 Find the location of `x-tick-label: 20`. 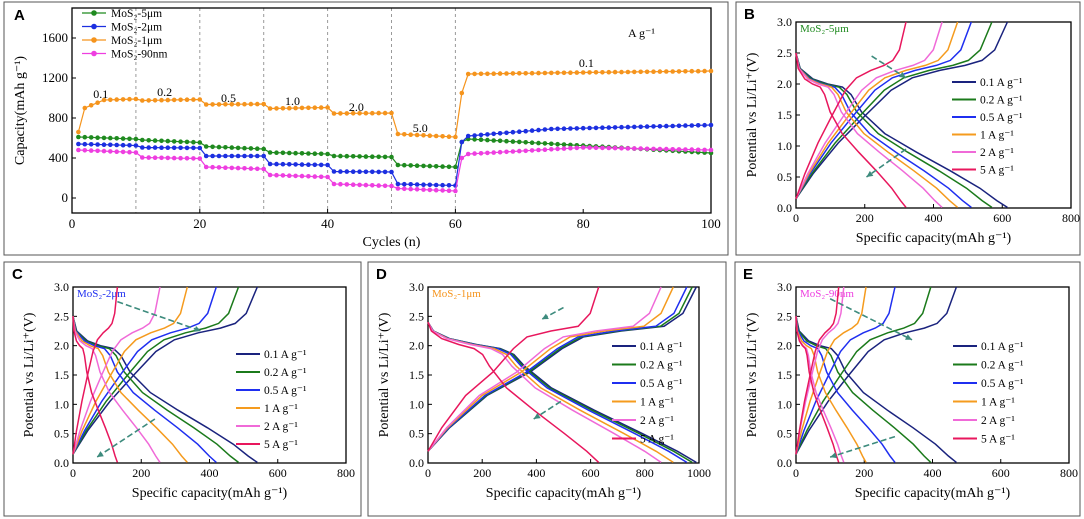

x-tick-label: 20 is located at coordinates (199, 223).